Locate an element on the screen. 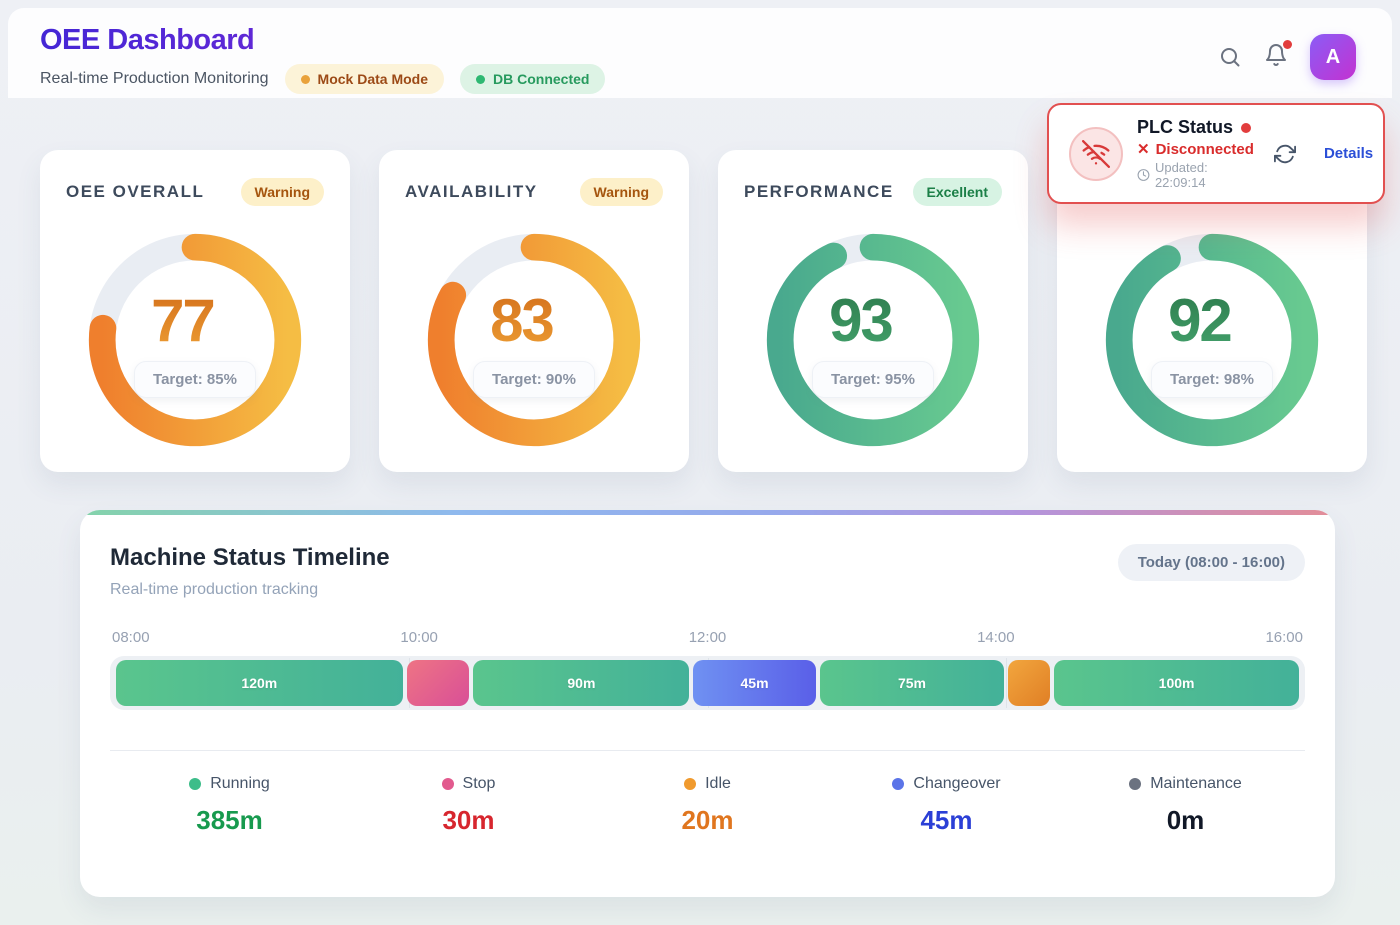 The width and height of the screenshot is (1400, 925). timeline-range-selector: Today (08:00 - 16:00) is located at coordinates (1211, 562).